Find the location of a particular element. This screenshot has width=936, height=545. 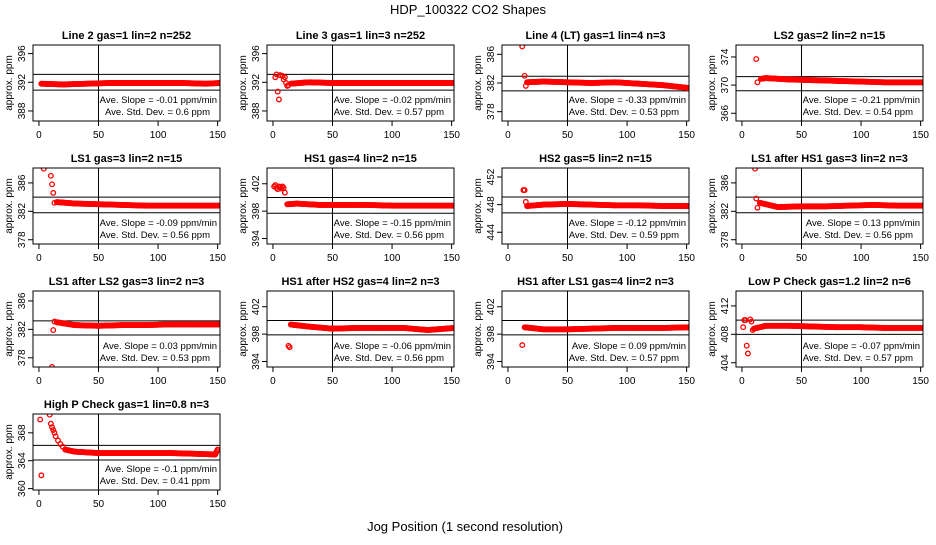

y-tick-label: 448 is located at coordinates (491, 204).